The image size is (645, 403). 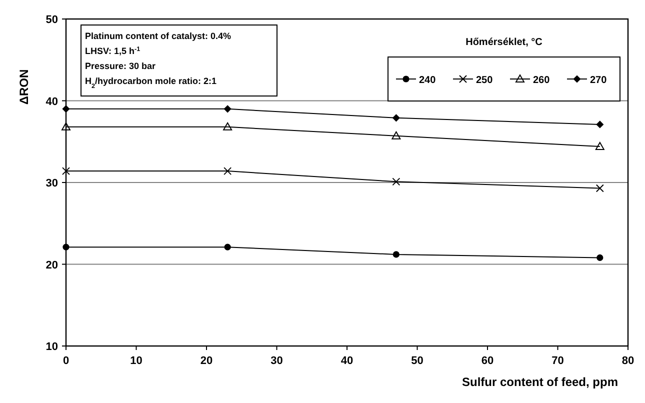 I want to click on y-axis-title: ΔRON, so click(x=24, y=87).